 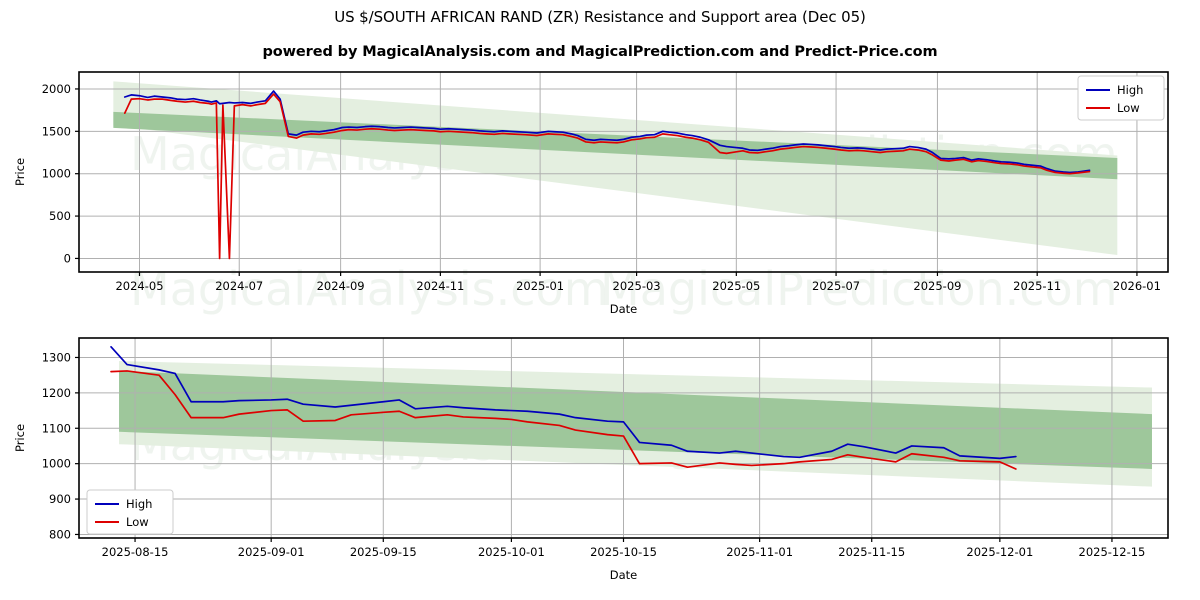 What do you see at coordinates (999, 552) in the screenshot?
I see `x-tick-label: 2025-12-01` at bounding box center [999, 552].